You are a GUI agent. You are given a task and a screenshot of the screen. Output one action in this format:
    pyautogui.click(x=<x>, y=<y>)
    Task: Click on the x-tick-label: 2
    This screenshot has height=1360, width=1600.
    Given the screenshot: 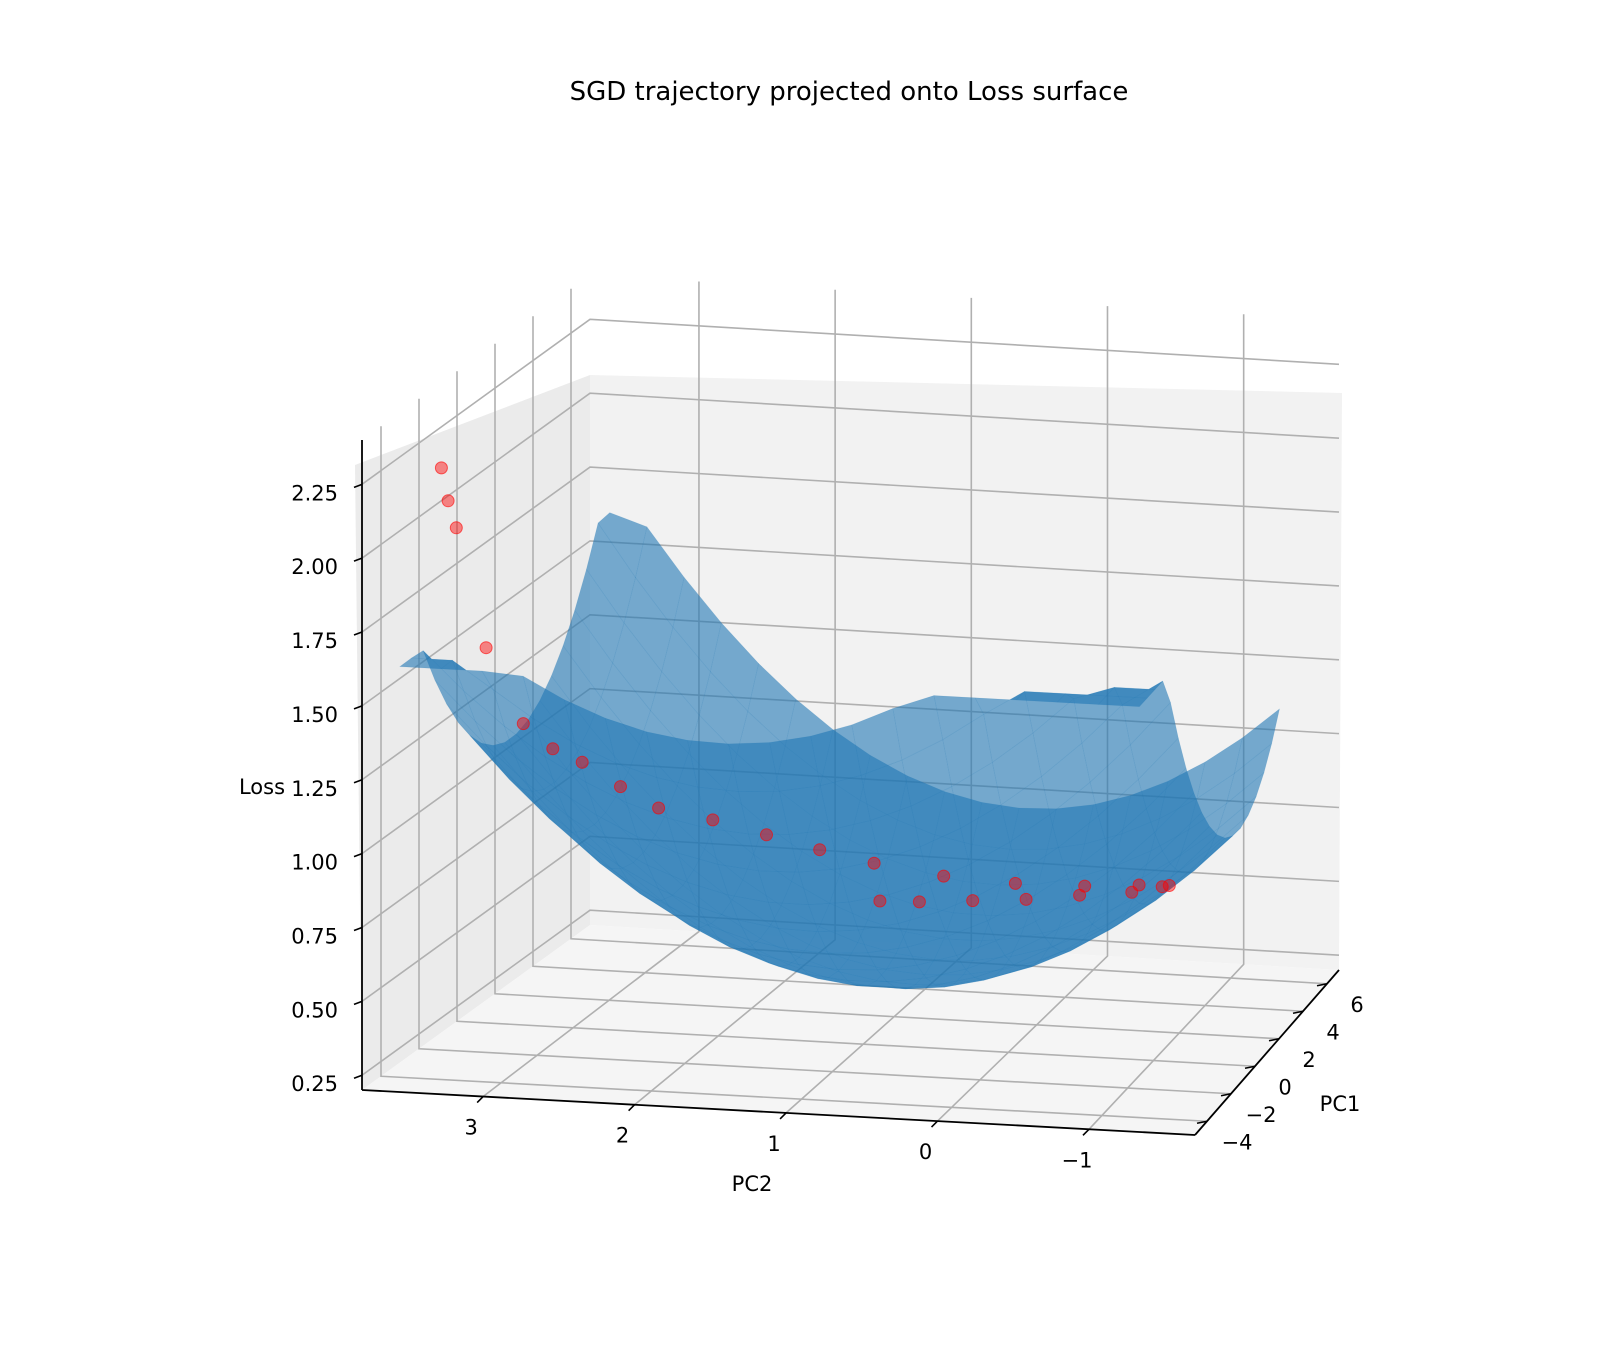 What is the action you would take?
    pyautogui.click(x=622, y=1136)
    